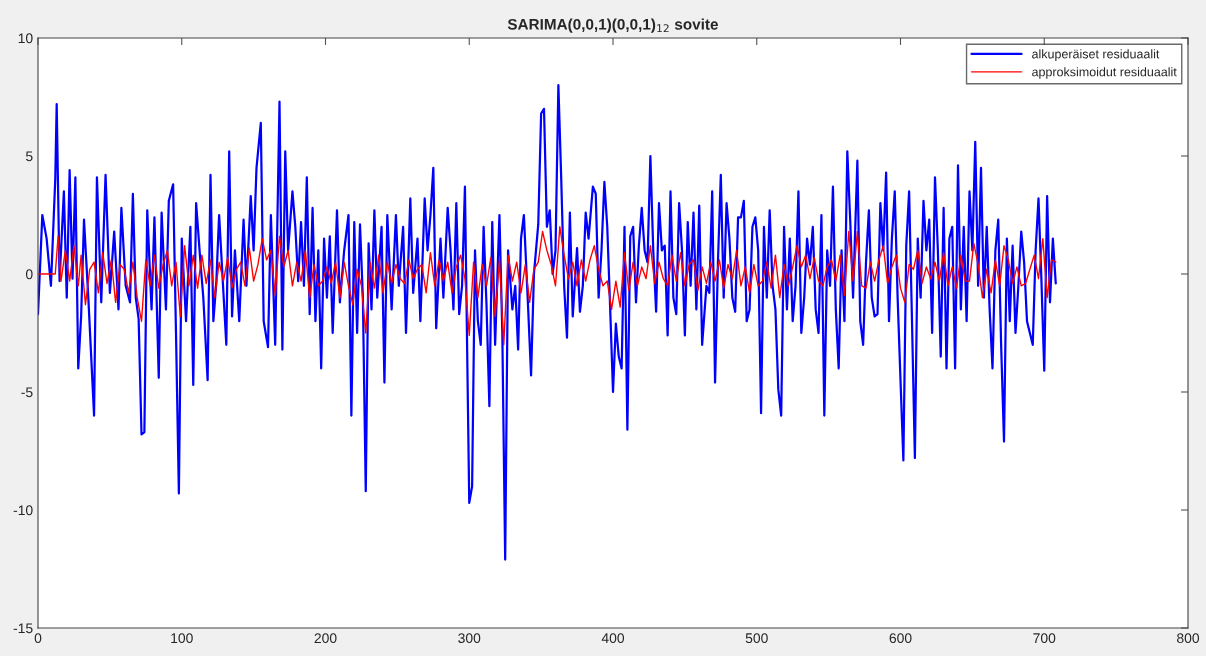 The height and width of the screenshot is (656, 1206). What do you see at coordinates (38, 638) in the screenshot?
I see `x-tick-label: 0` at bounding box center [38, 638].